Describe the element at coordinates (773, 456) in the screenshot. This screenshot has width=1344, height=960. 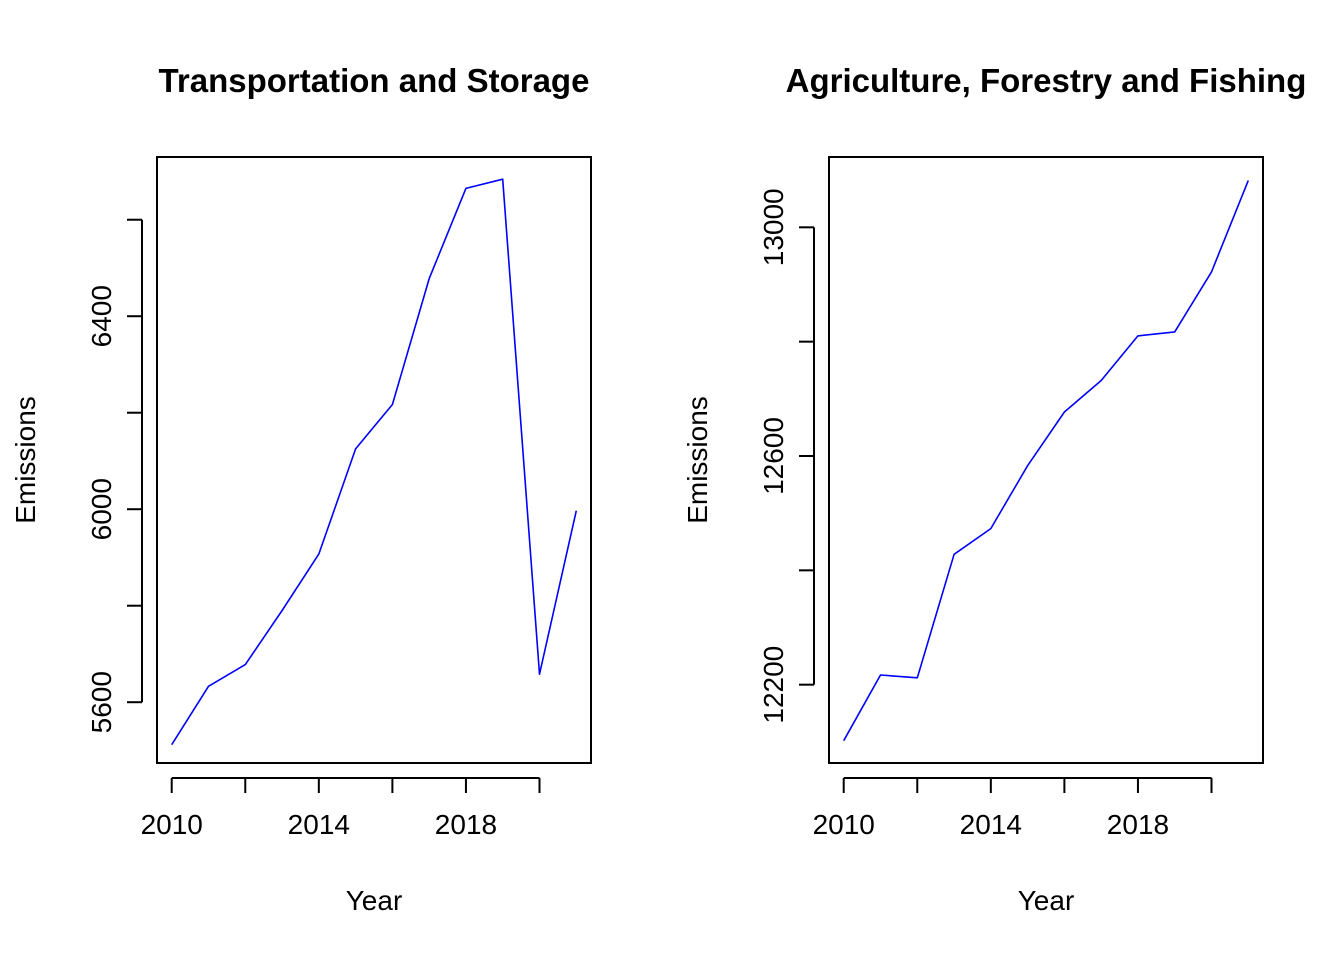
I see `y-tick-label: 12600` at that location.